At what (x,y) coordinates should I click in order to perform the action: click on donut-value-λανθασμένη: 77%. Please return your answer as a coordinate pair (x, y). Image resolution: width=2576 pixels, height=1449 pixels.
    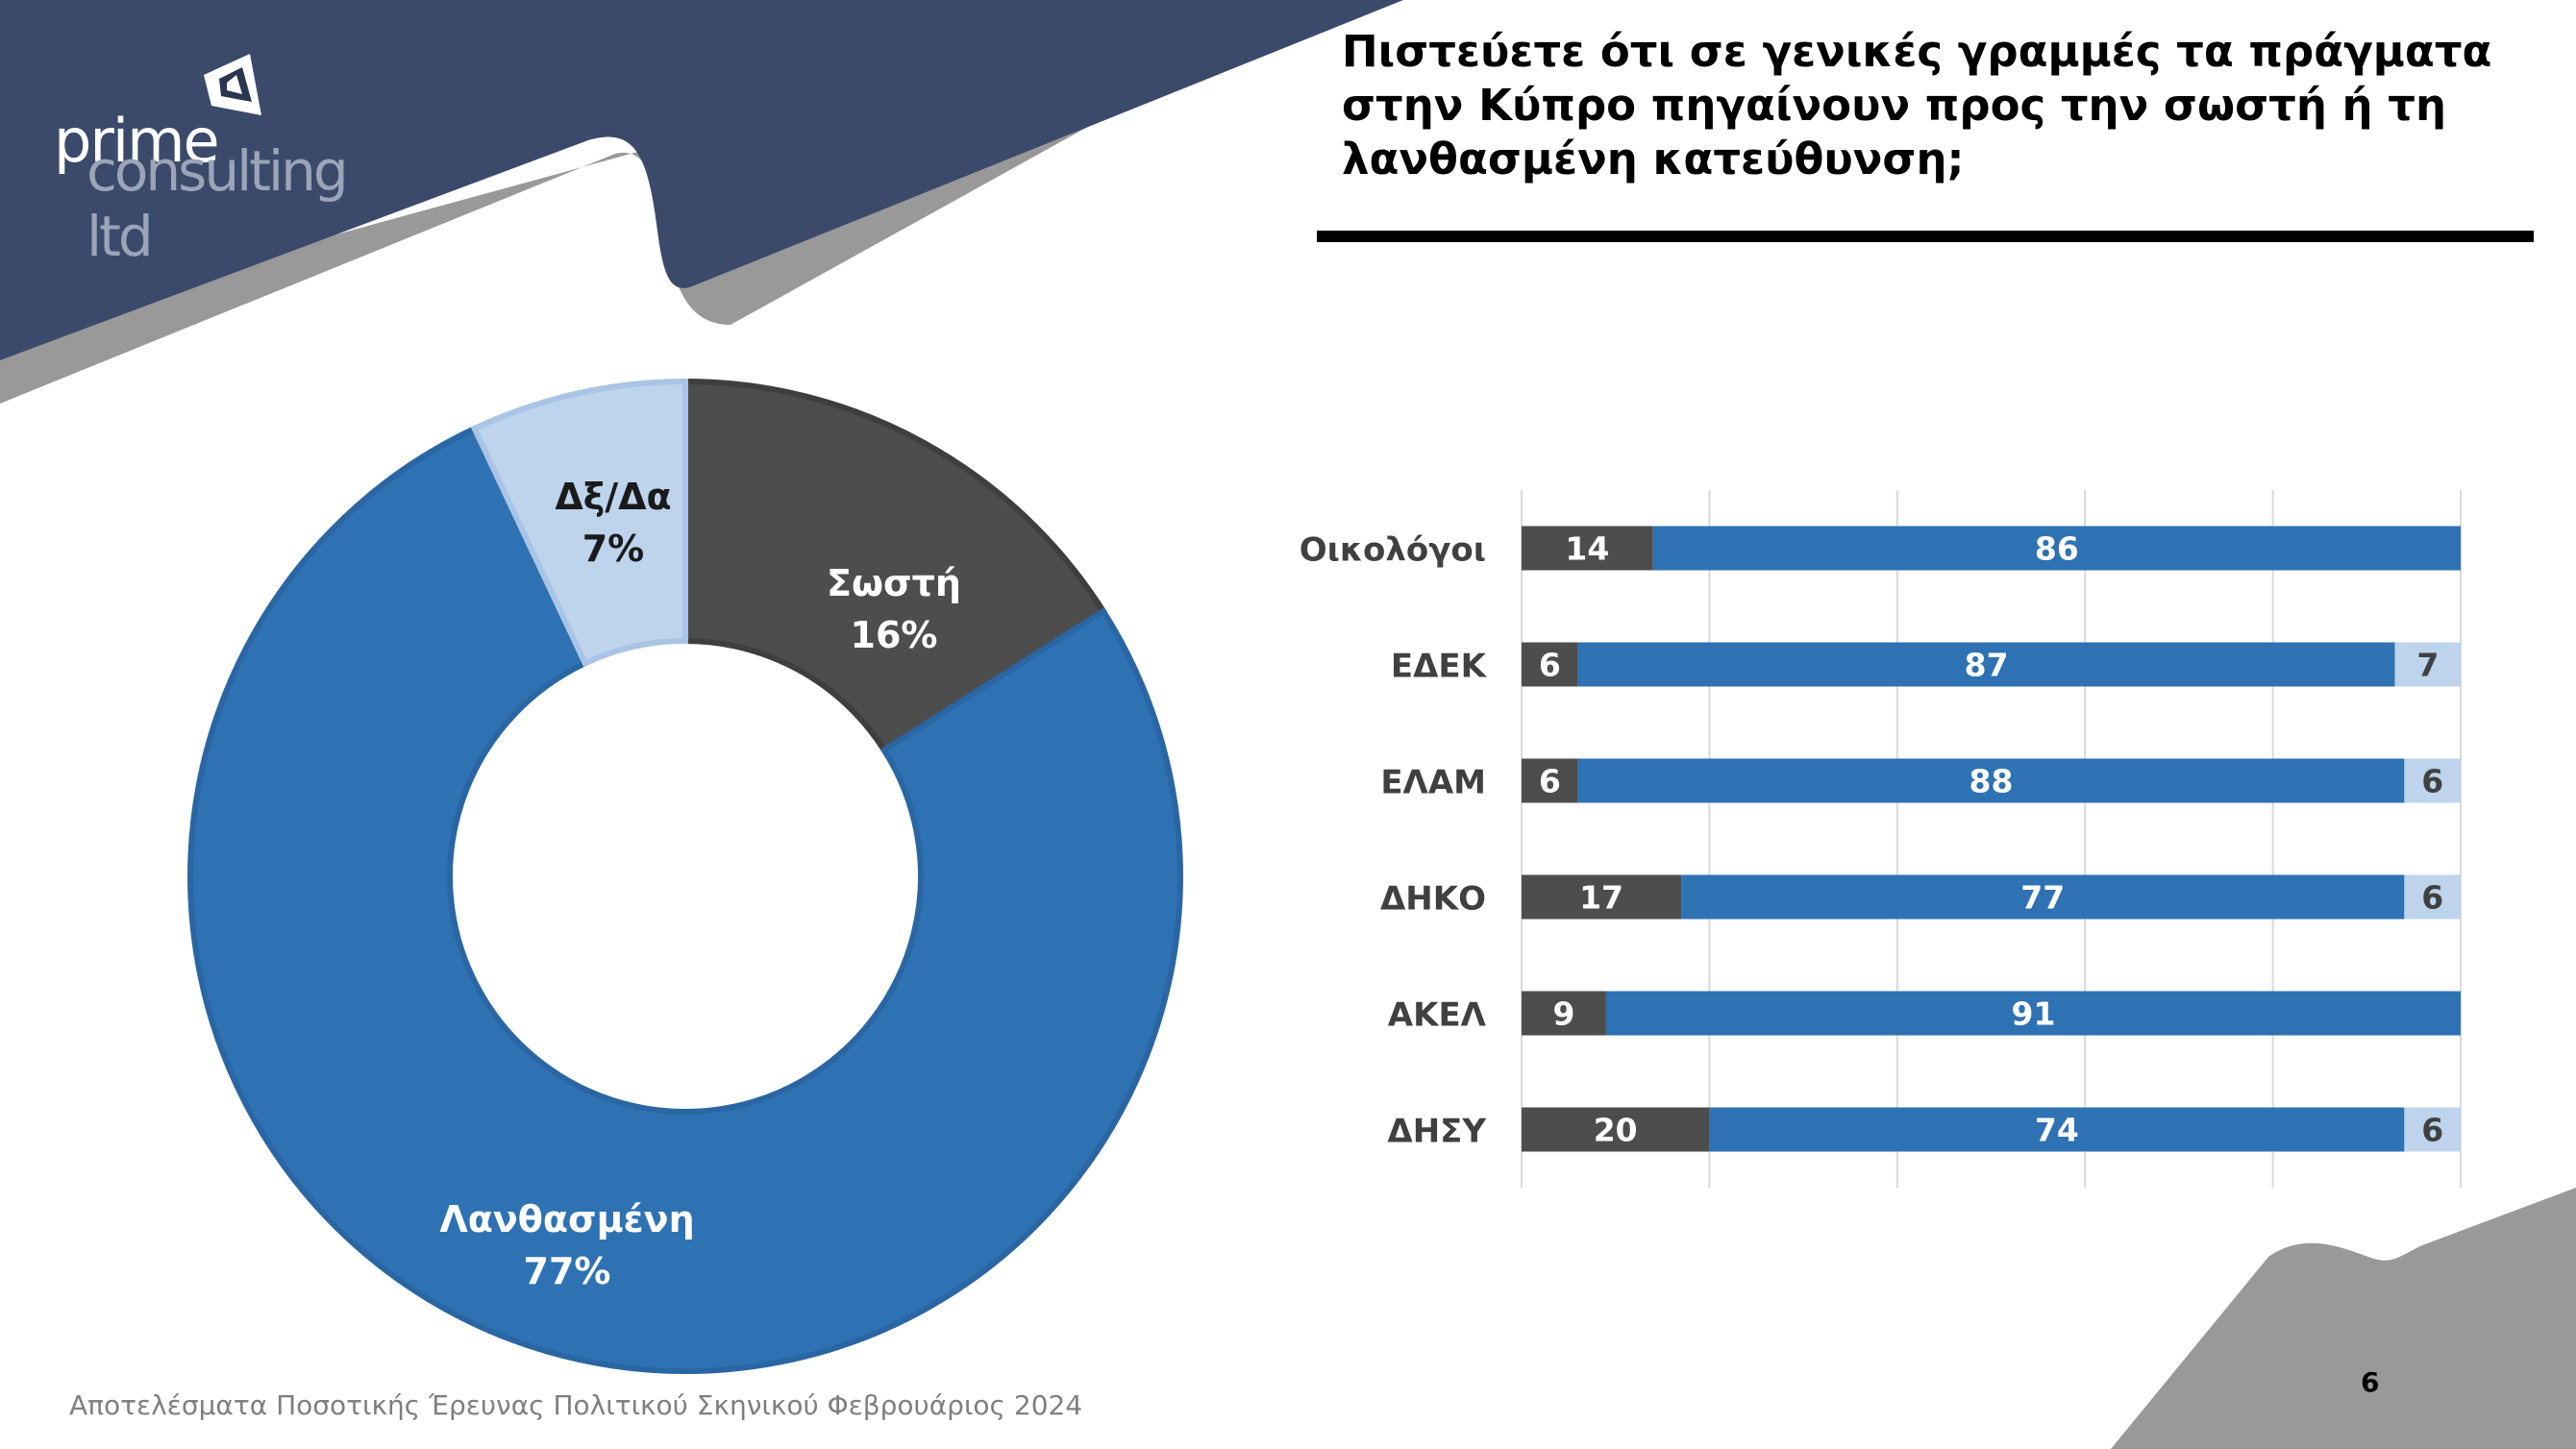
    Looking at the image, I should click on (567, 1271).